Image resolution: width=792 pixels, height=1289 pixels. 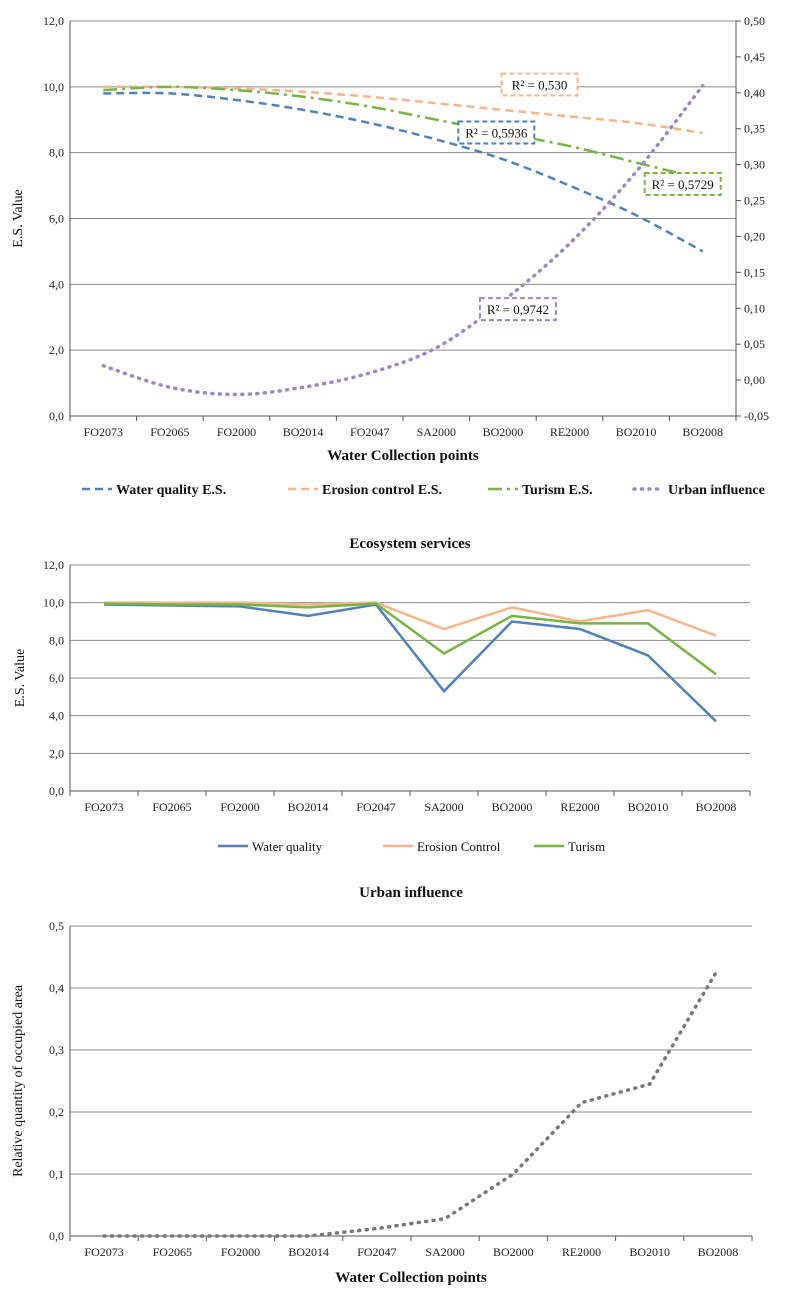 What do you see at coordinates (716, 490) in the screenshot?
I see `legend-label: Urban influence` at bounding box center [716, 490].